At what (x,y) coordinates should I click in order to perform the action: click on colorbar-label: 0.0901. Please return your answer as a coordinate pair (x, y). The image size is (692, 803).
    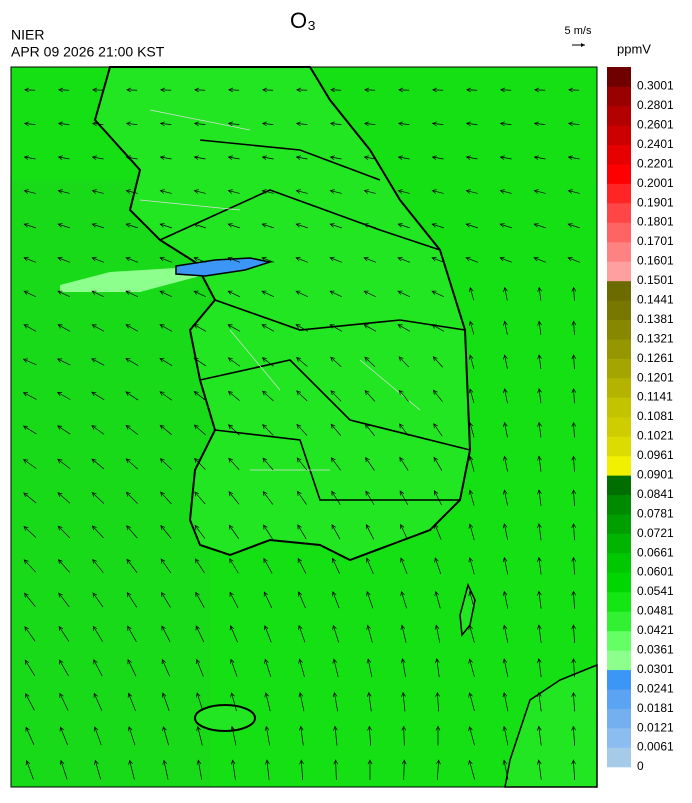
    Looking at the image, I should click on (655, 475).